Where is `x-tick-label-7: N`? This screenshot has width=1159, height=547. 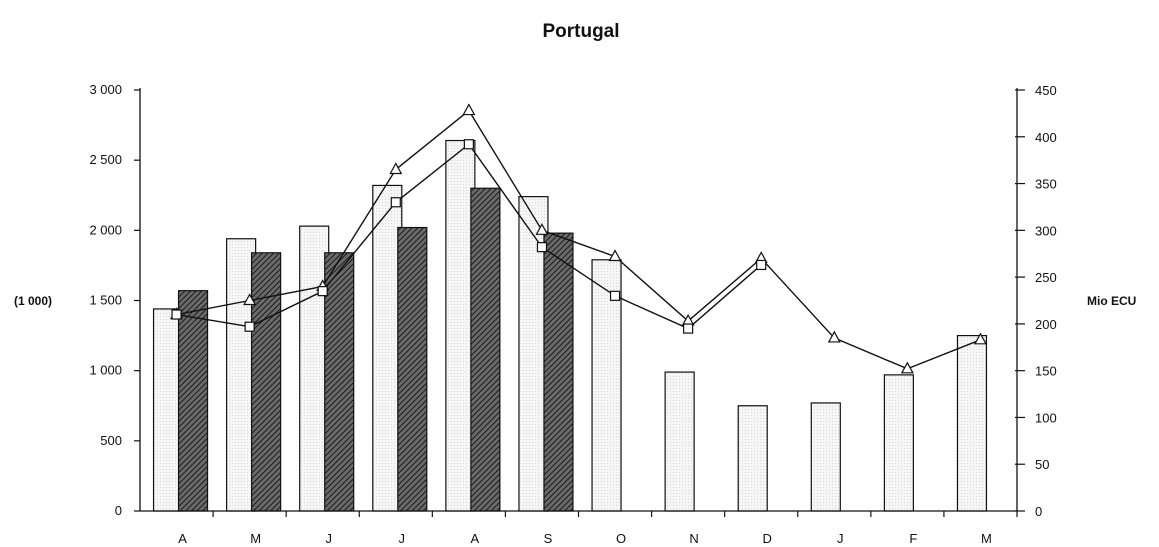 x-tick-label-7: N is located at coordinates (693, 538).